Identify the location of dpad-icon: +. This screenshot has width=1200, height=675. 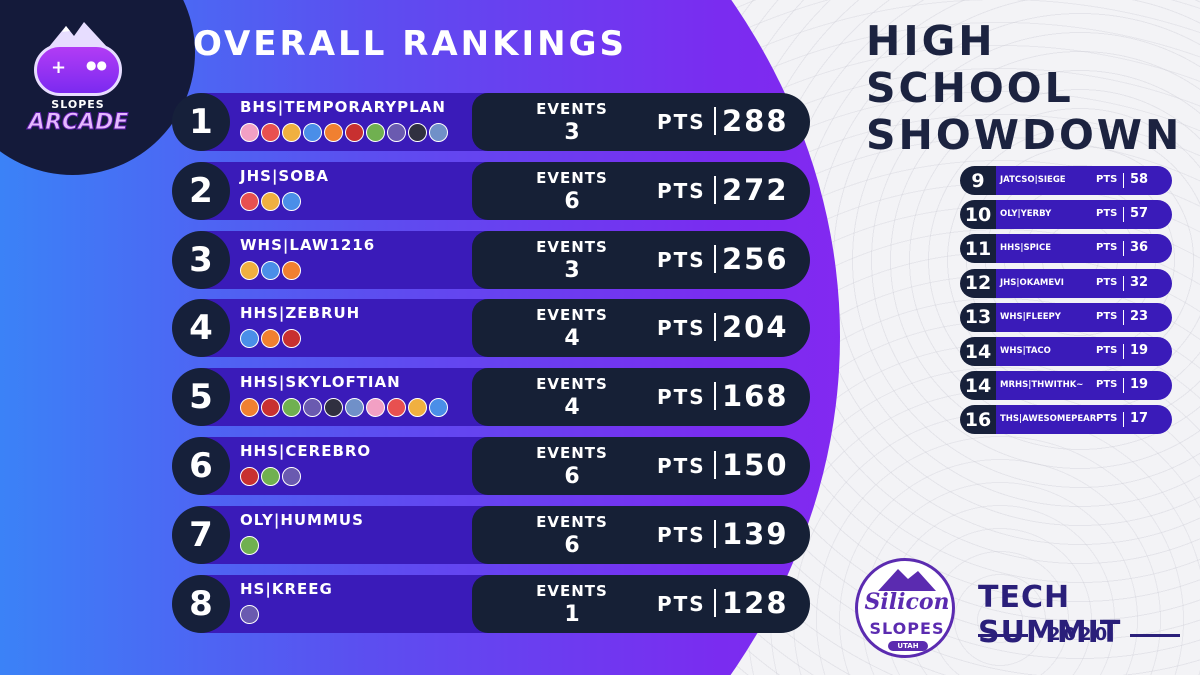
(59, 67).